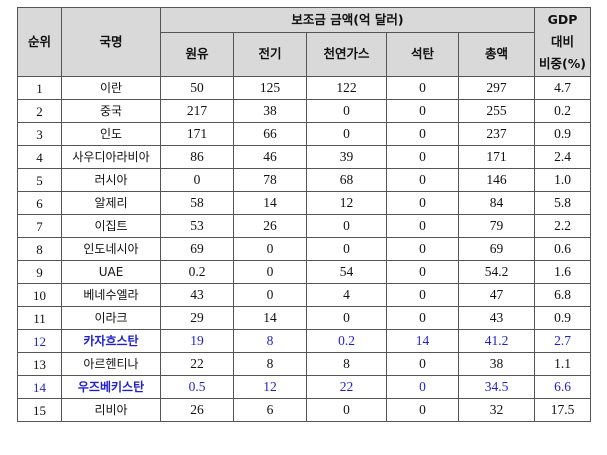 This screenshot has height=455, width=607. I want to click on table-row: 5 러시아 0 78 68 0 146 1.0, so click(304, 180).